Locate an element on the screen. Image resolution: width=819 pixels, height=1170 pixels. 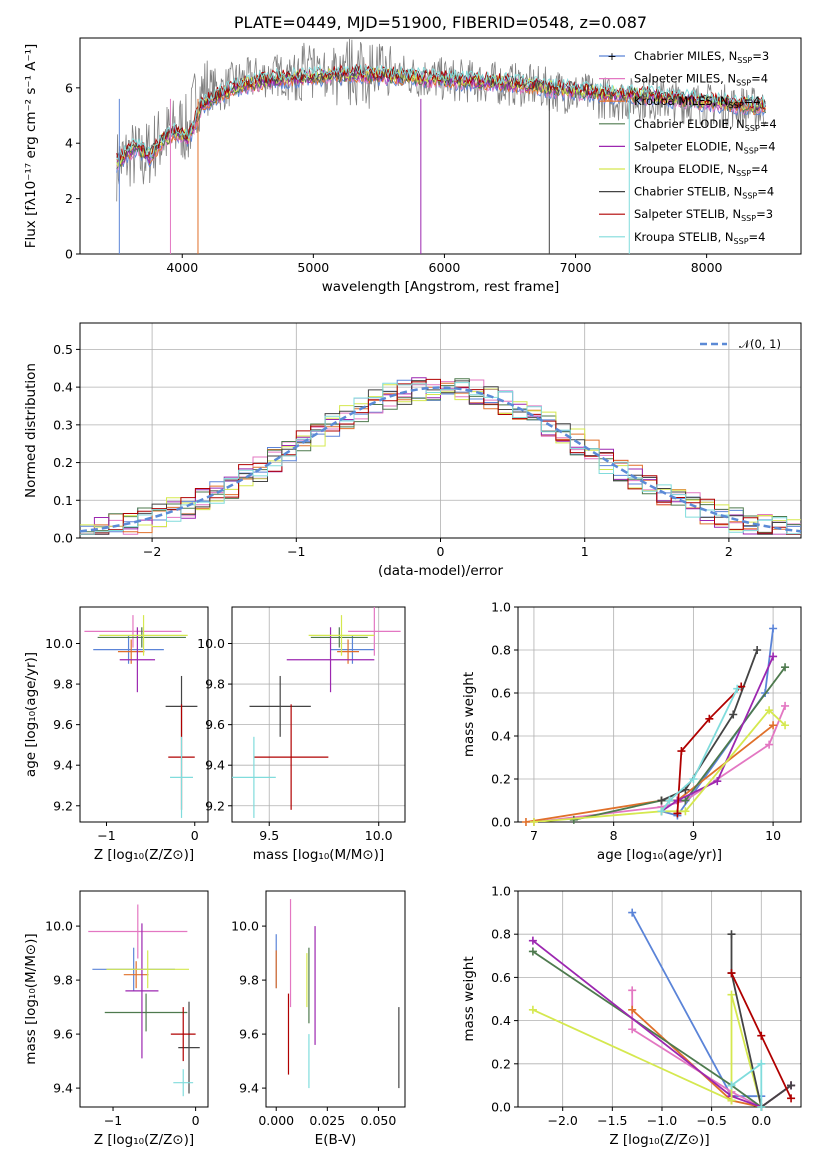
legend-label: Kroupa STELIB, NSSP=4 is located at coordinates (699, 238).